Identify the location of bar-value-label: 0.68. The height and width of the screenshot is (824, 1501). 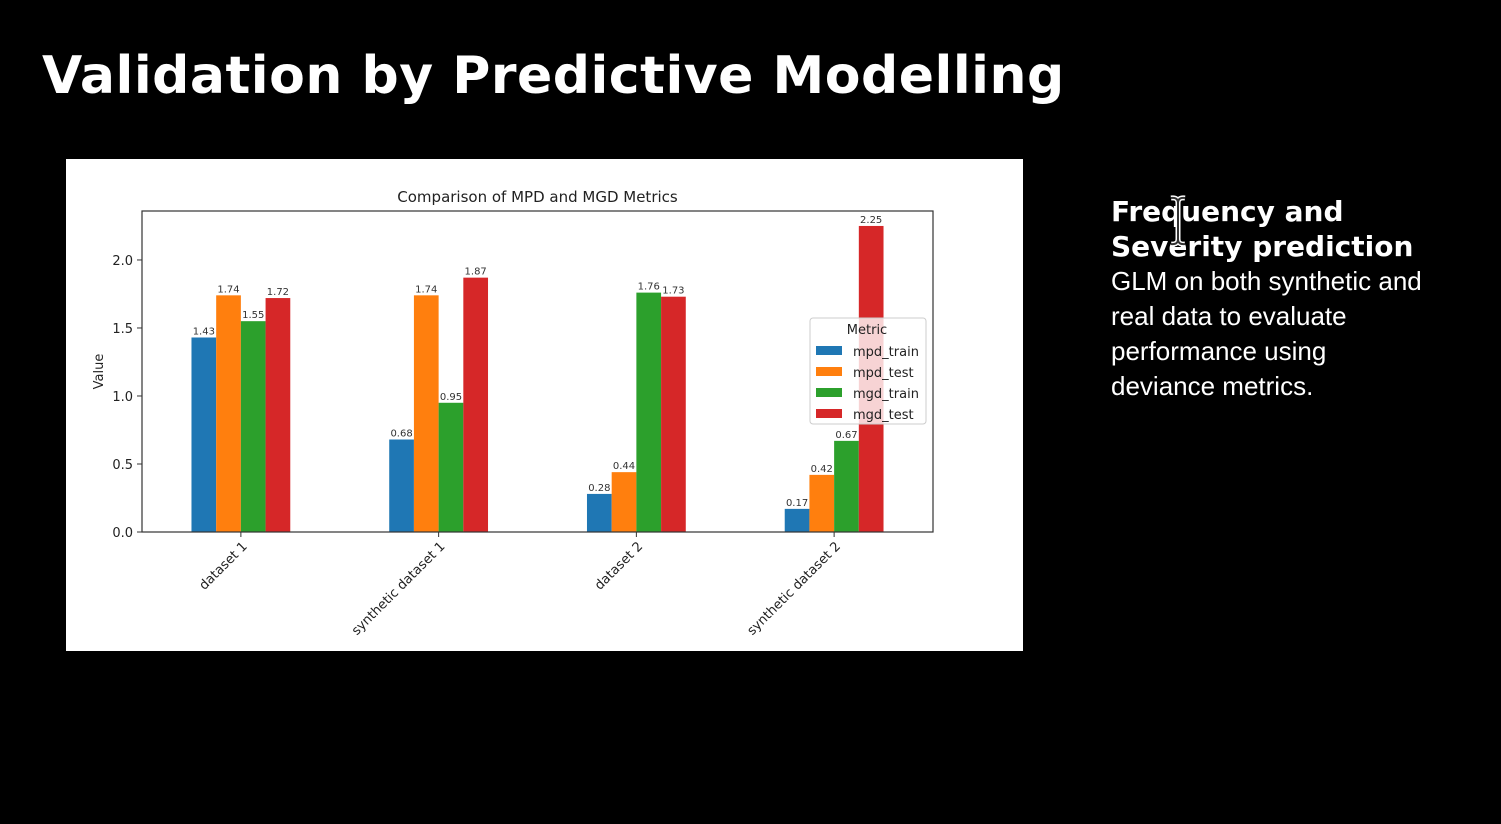
(401, 434).